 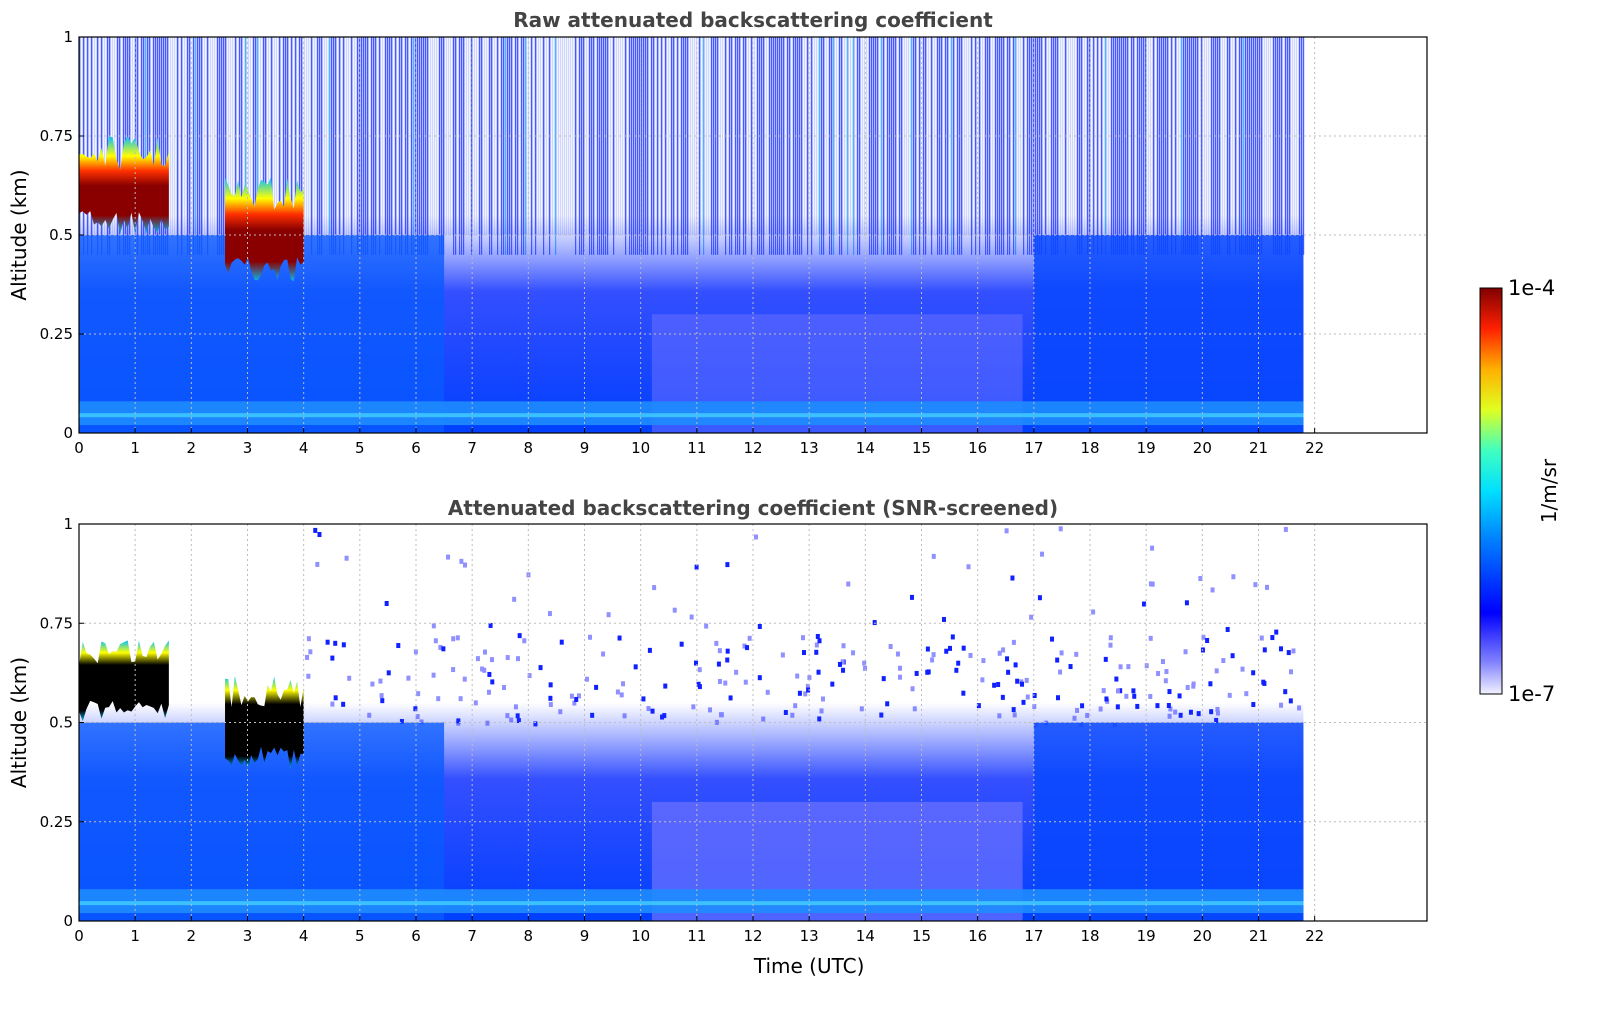 What do you see at coordinates (248, 936) in the screenshot?
I see `x-tick-label: 3` at bounding box center [248, 936].